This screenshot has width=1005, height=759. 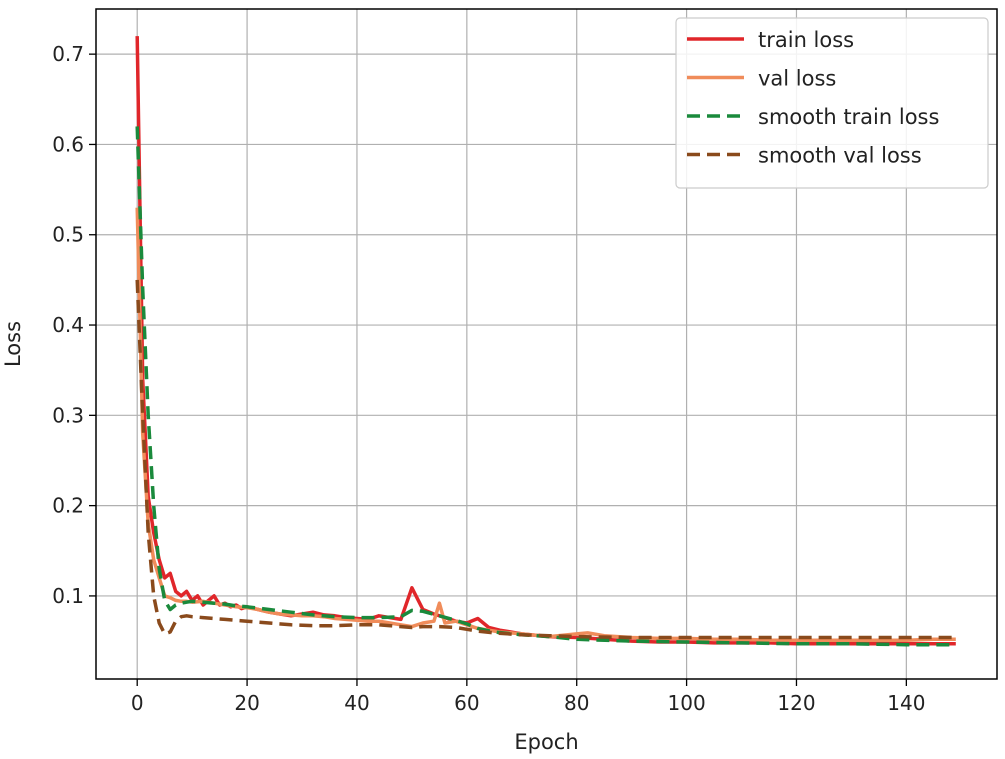 What do you see at coordinates (13, 344) in the screenshot?
I see `y-axis-label: Loss` at bounding box center [13, 344].